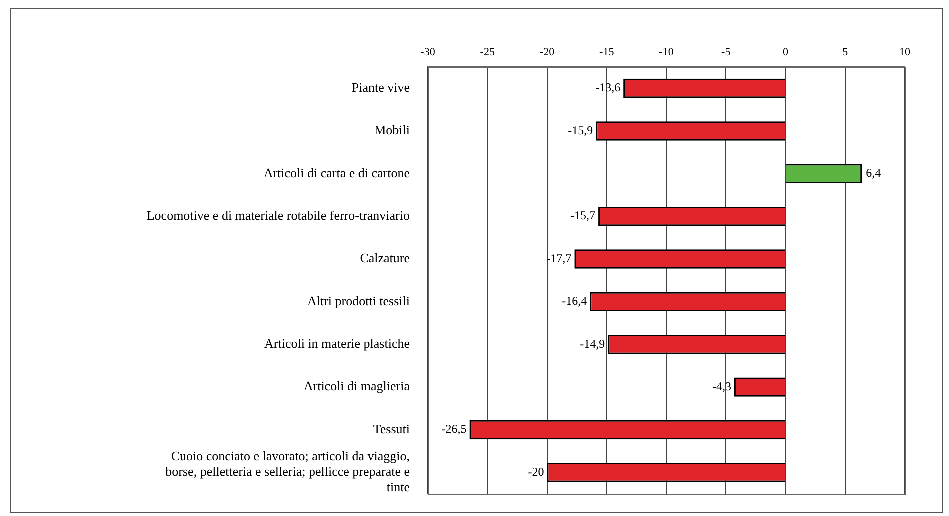 The image size is (949, 516). I want to click on data-label: -20, so click(536, 471).